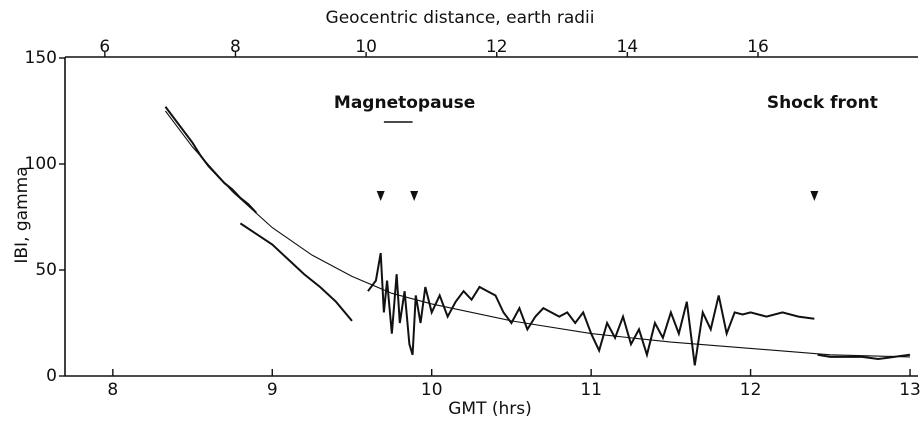 The image size is (922, 421). What do you see at coordinates (497, 47) in the screenshot?
I see `top-tick-label: 12` at bounding box center [497, 47].